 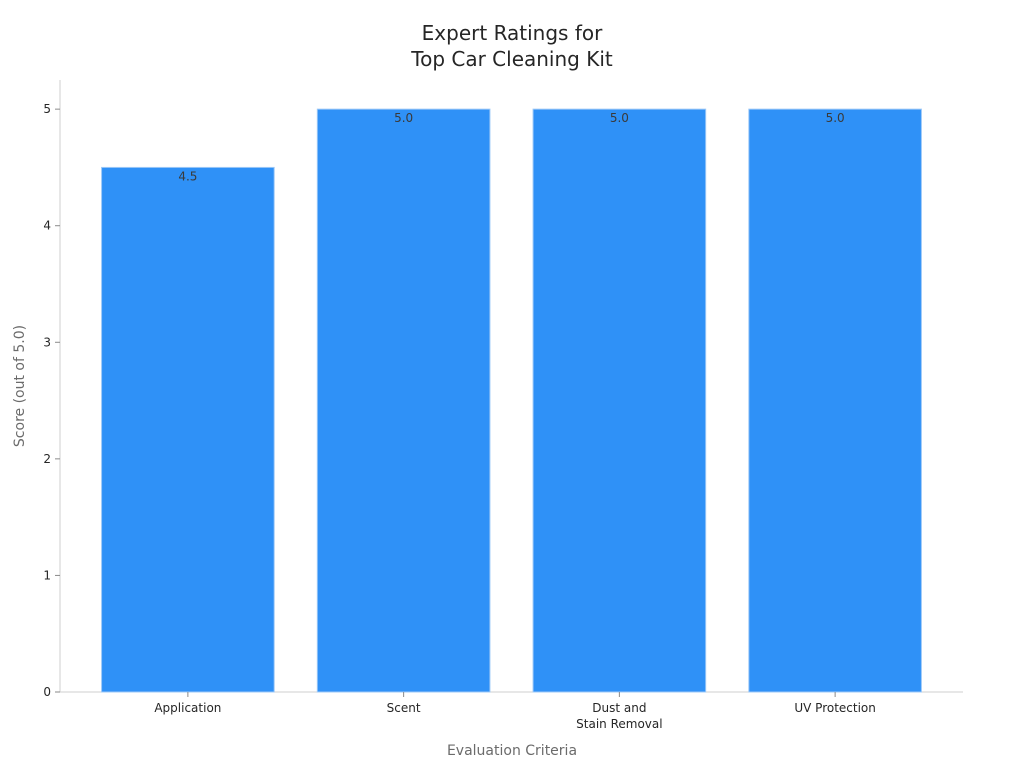 What do you see at coordinates (404, 708) in the screenshot?
I see `x-tick-label: Scent` at bounding box center [404, 708].